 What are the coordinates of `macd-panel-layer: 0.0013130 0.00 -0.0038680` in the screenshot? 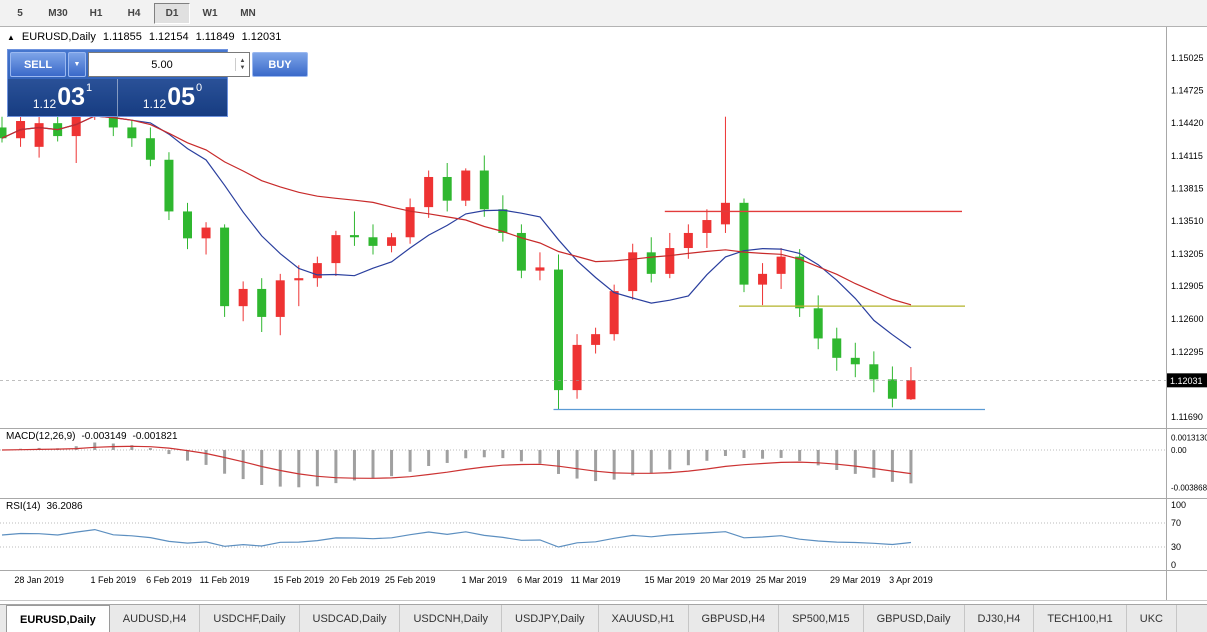 It's located at (603, 462).